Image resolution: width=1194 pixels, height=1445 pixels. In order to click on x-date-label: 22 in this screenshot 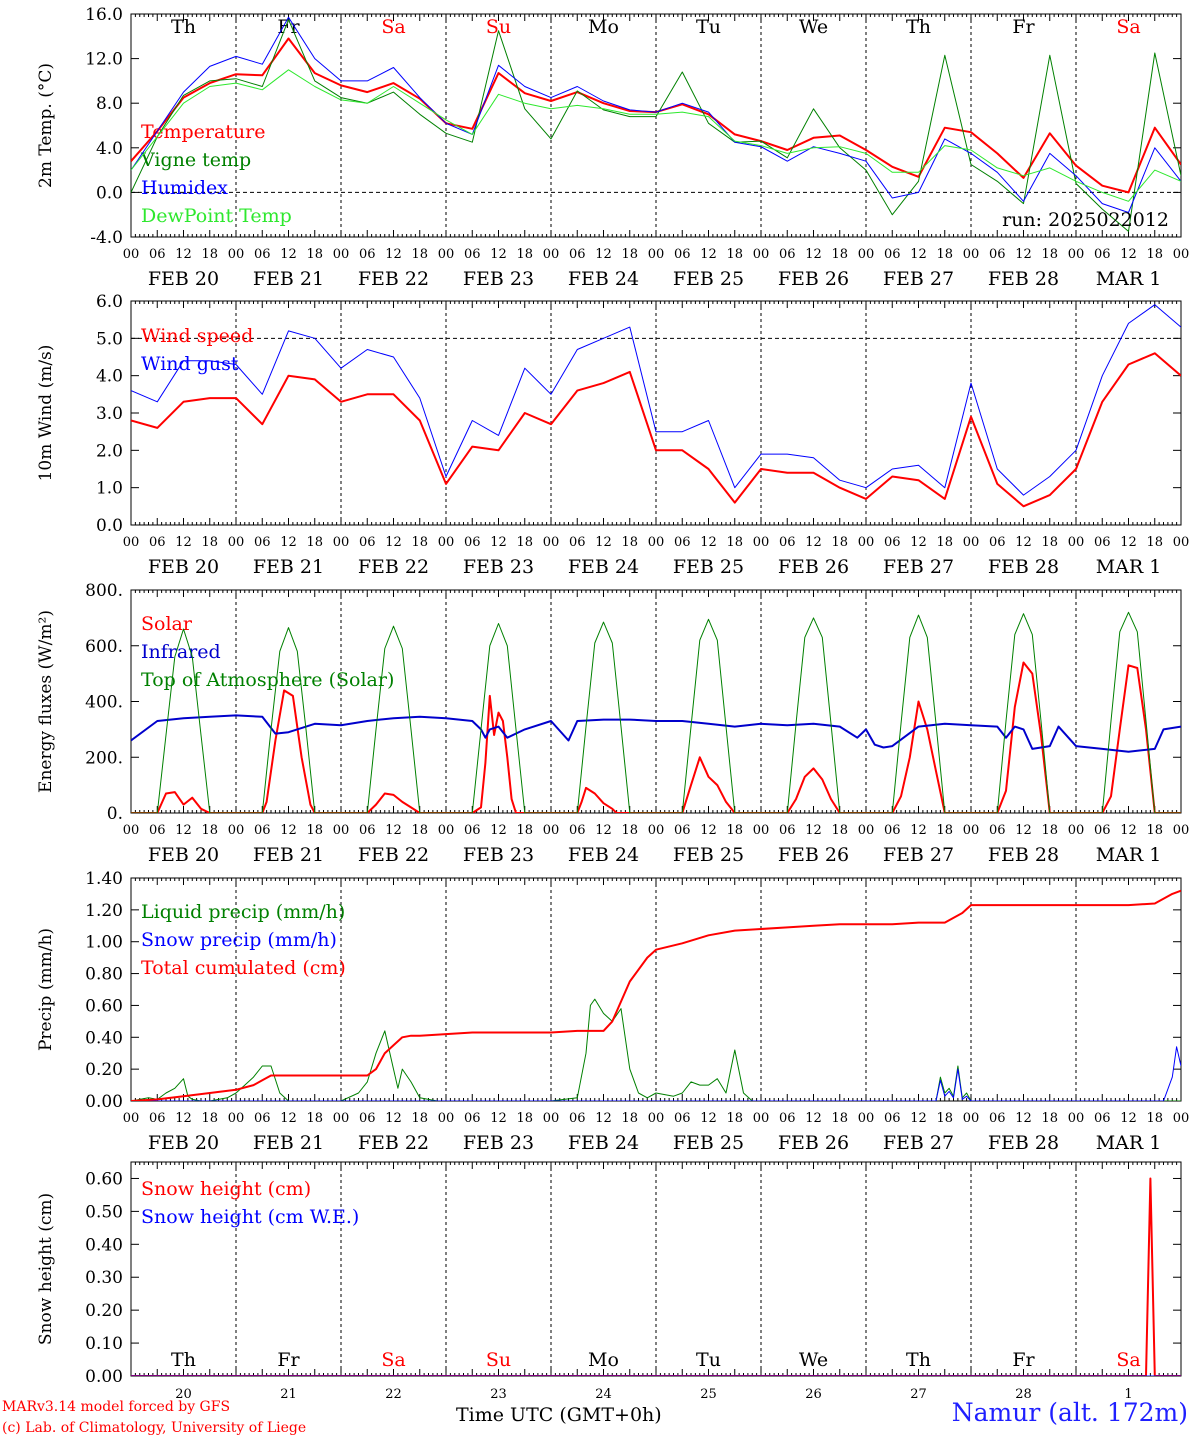, I will do `click(393, 1394)`.